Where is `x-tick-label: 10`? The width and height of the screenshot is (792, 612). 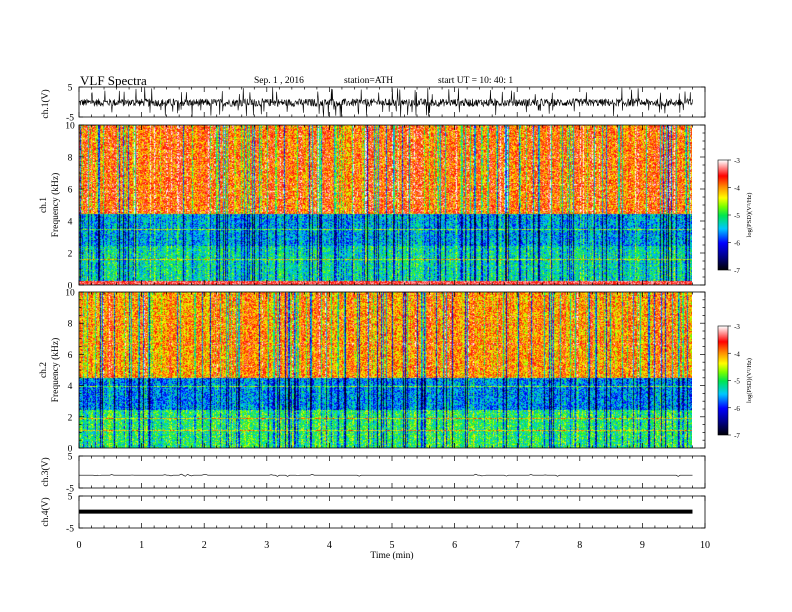 x-tick-label: 10 is located at coordinates (705, 545).